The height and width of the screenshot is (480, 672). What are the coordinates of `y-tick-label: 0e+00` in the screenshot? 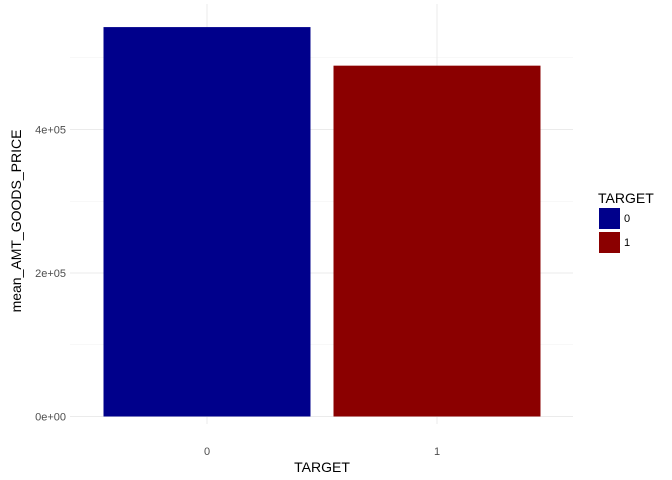 It's located at (50, 418).